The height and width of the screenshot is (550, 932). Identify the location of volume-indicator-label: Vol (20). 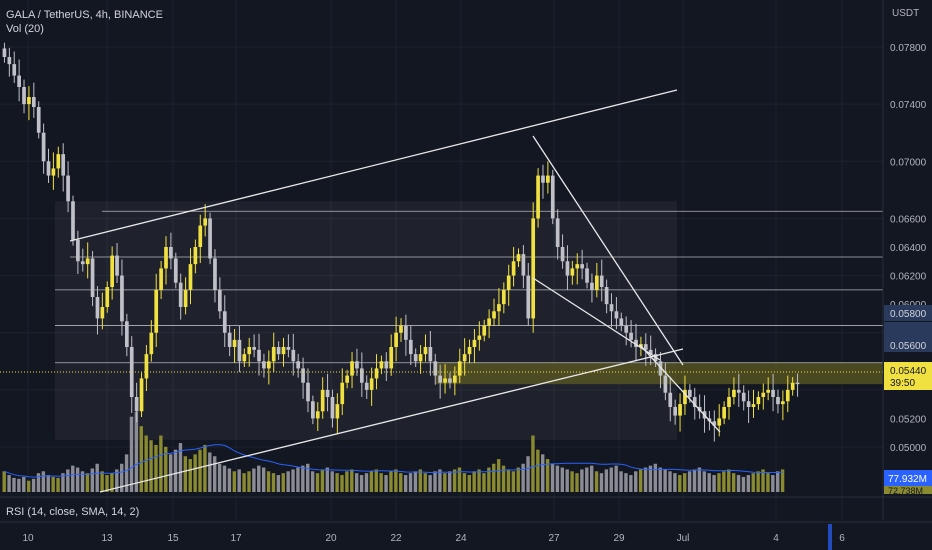
(25, 29).